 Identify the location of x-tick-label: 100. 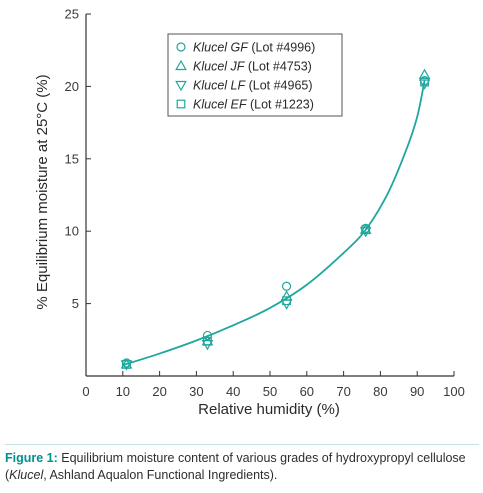
(454, 391).